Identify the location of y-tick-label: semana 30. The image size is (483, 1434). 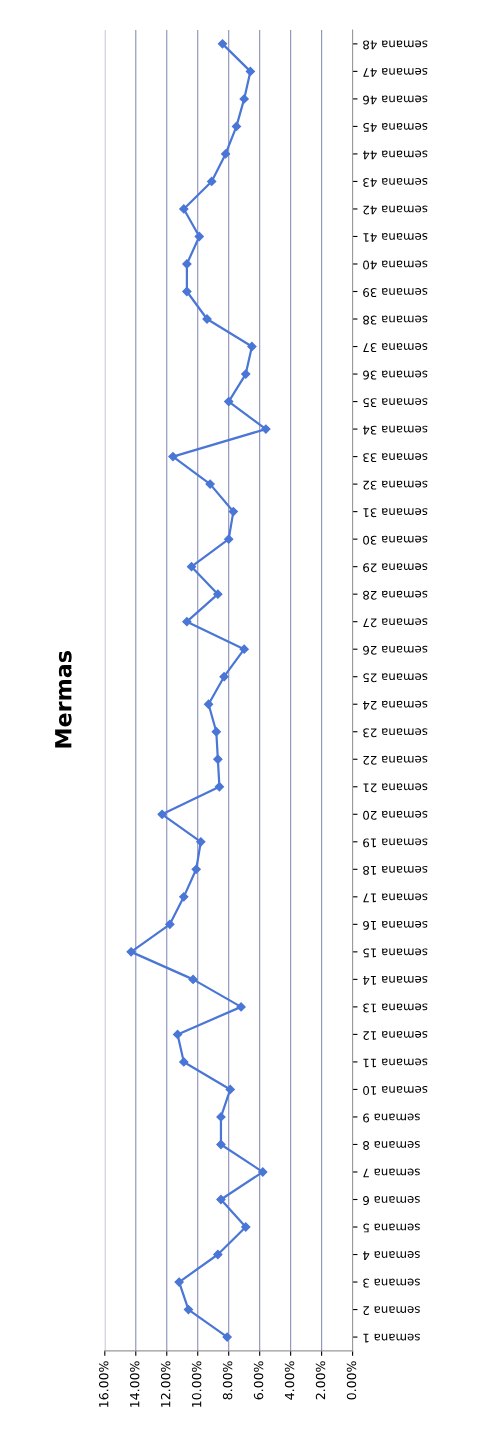
(395, 540).